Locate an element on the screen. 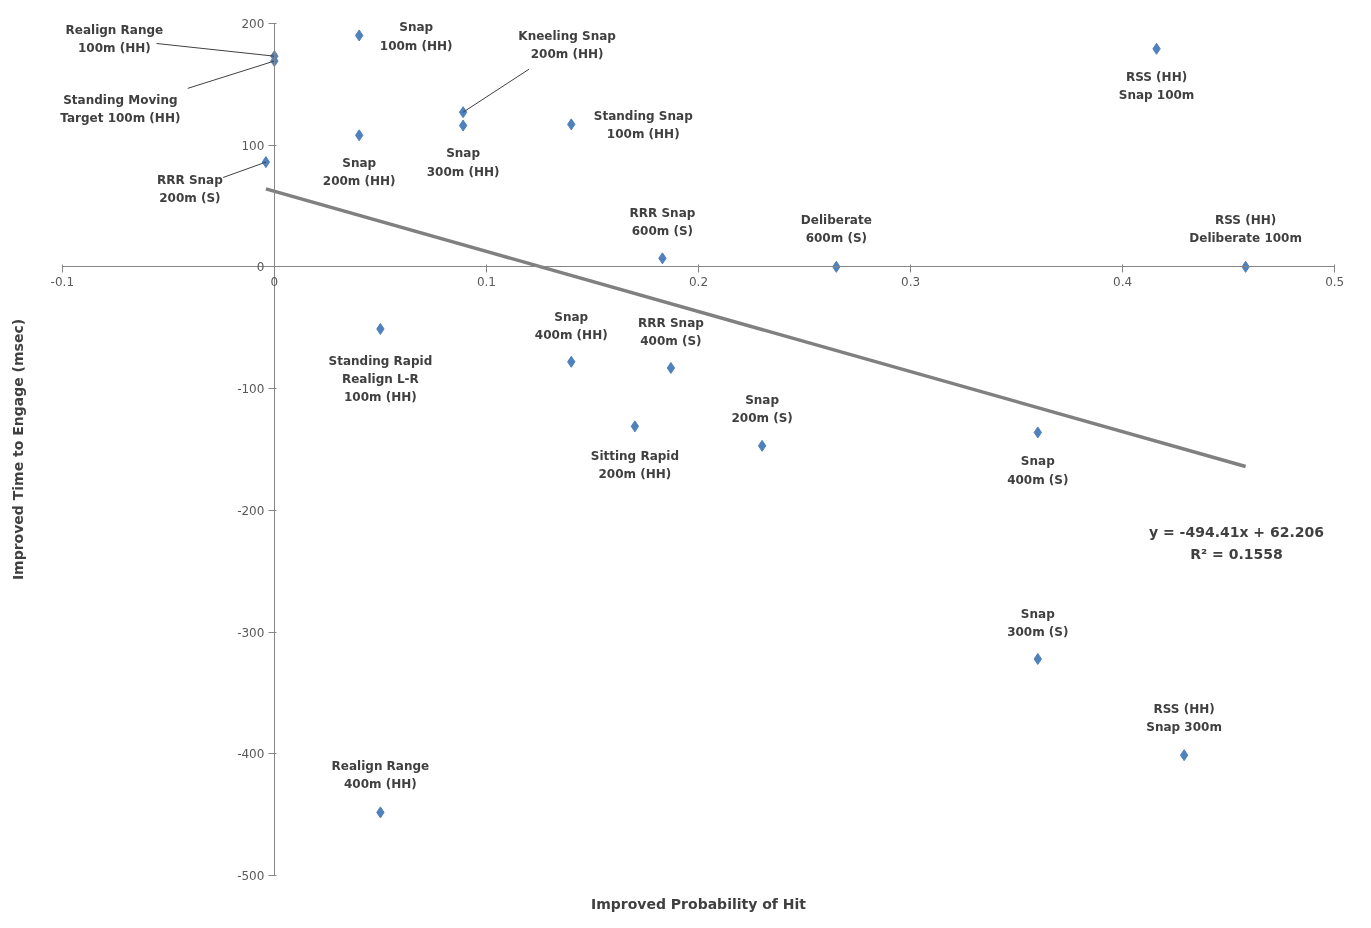 The width and height of the screenshot is (1371, 928). annotation: Snap 200m (HH) is located at coordinates (359, 172).